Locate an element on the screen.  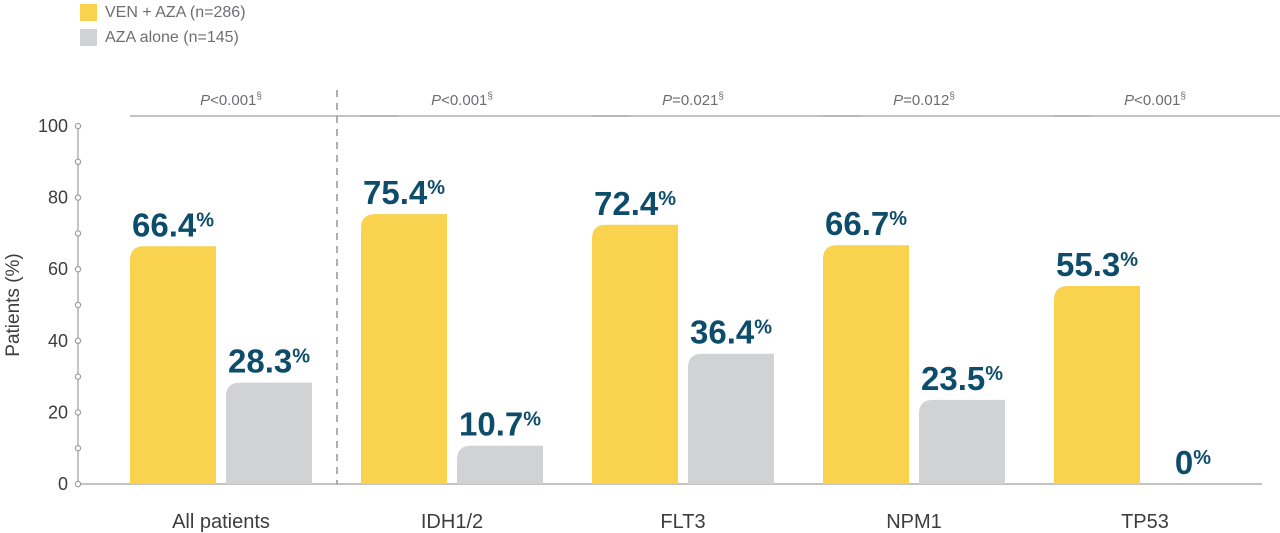
x-category-label: FLT3 is located at coordinates (682, 522).